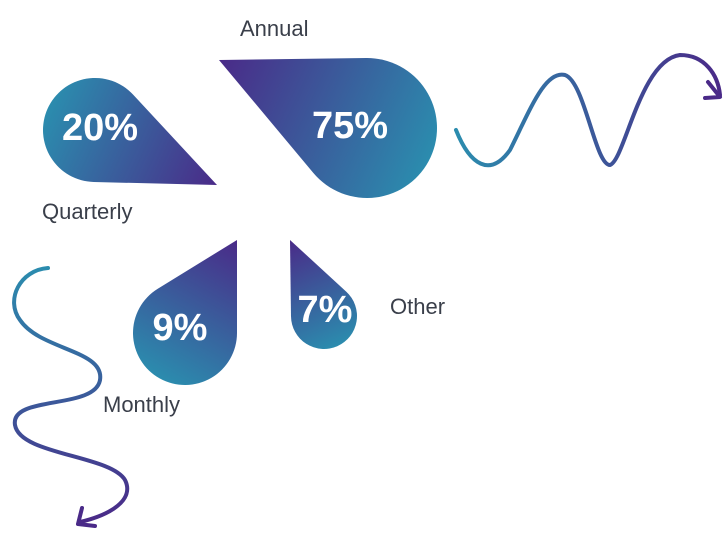 This screenshot has height=536, width=723. Describe the element at coordinates (180, 328) in the screenshot. I see `value-label: 9%` at that location.